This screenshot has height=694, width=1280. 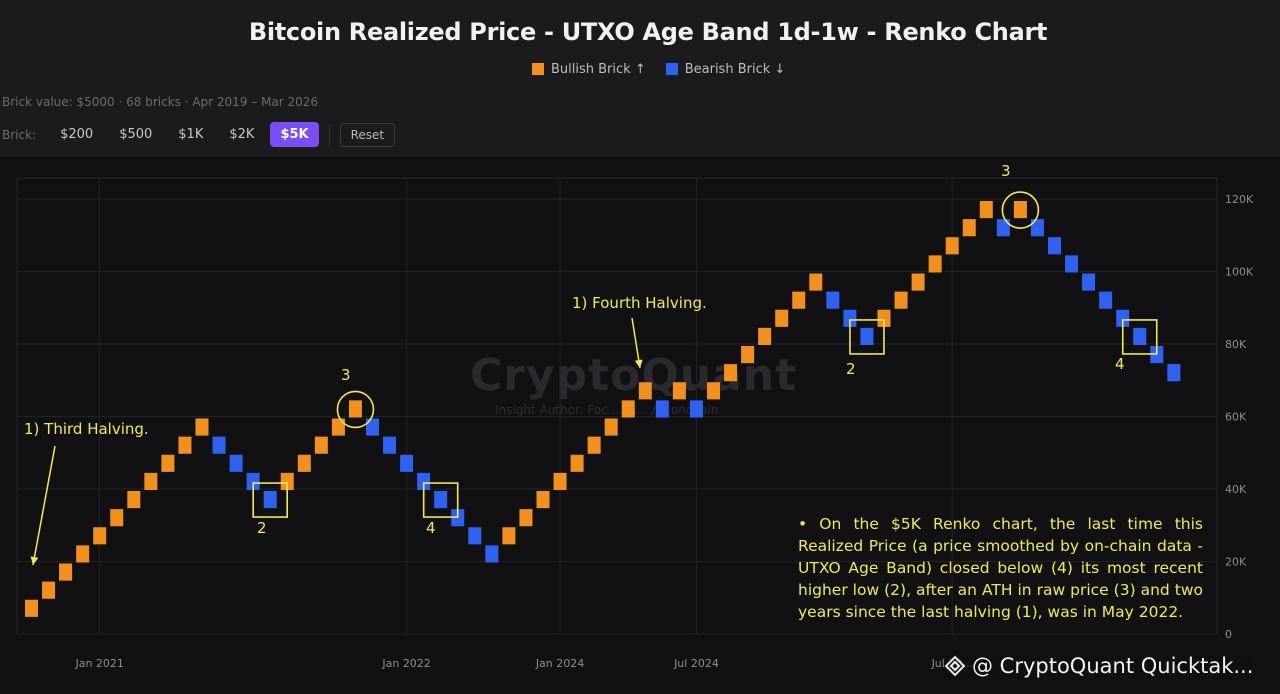 What do you see at coordinates (98, 663) in the screenshot?
I see `x-tick-label: Jan 2021` at bounding box center [98, 663].